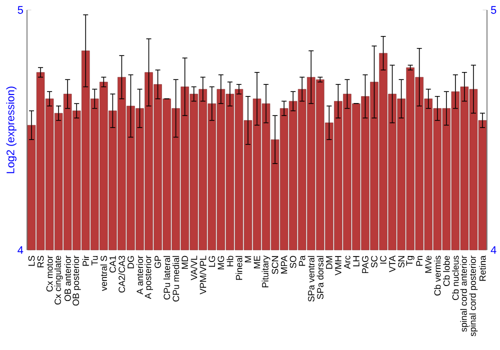  Describe the element at coordinates (320, 278) in the screenshot. I see `x-tick-label: SPa dorsal` at that location.